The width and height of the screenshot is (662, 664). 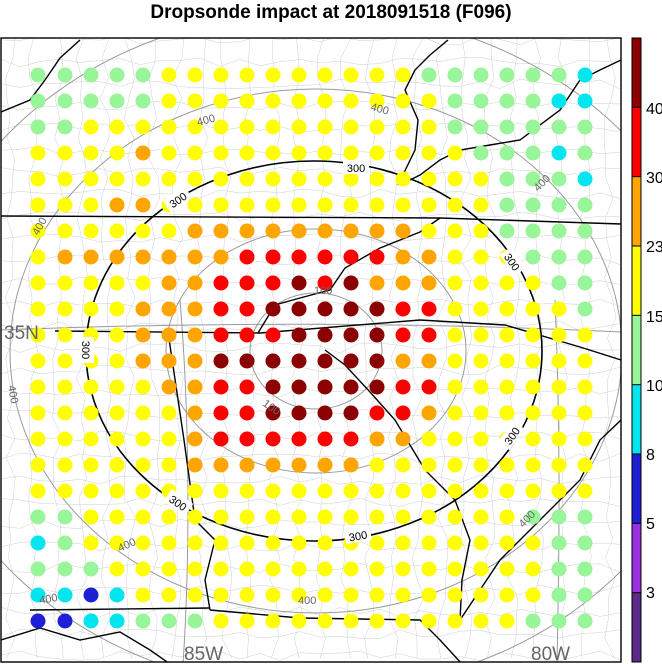 What do you see at coordinates (41, 76) in the screenshot?
I see `border-west` at bounding box center [41, 76].